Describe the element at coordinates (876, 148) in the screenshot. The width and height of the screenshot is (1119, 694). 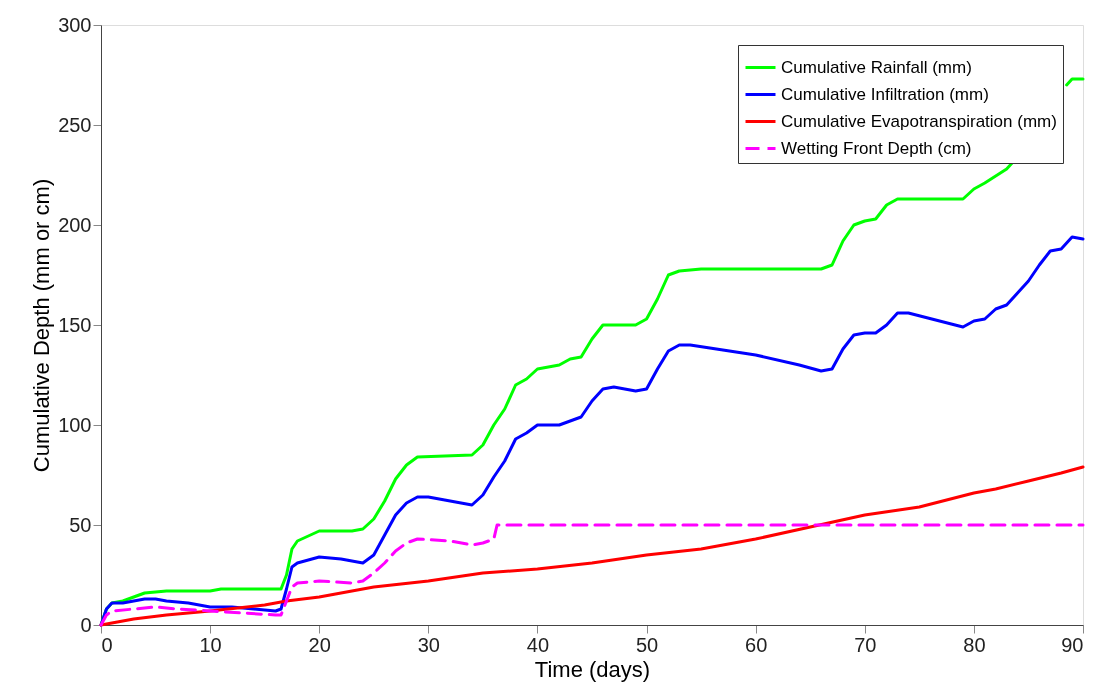
I see `legend-label: Wetting Front Depth (cm)` at that location.